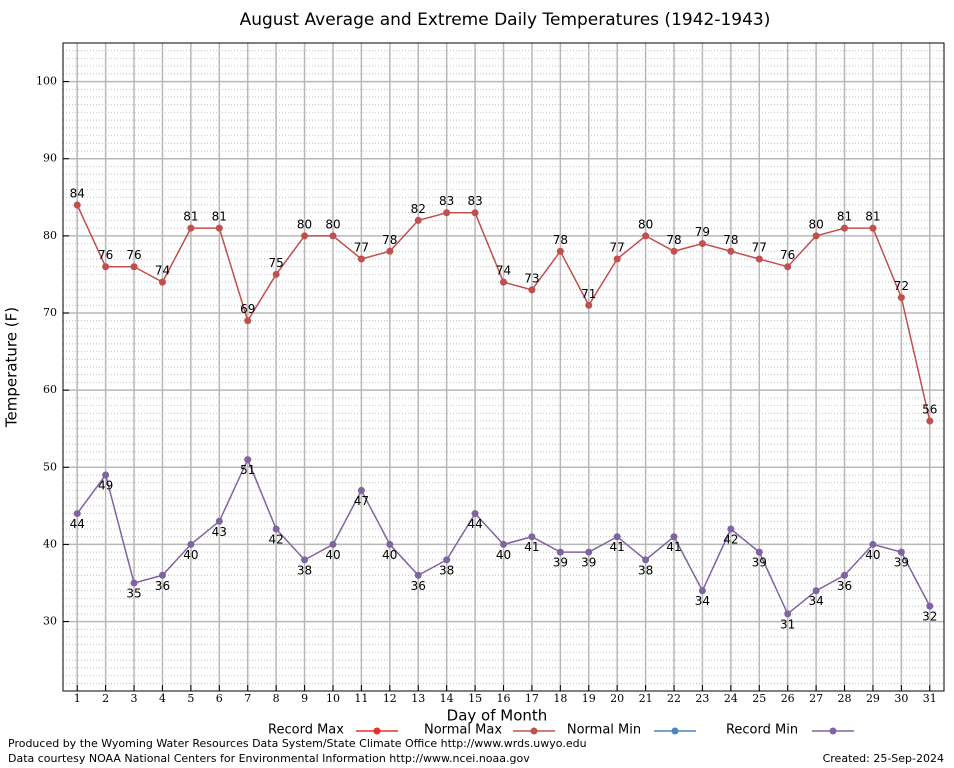 Image resolution: width=954 pixels, height=768 pixels. I want to click on x-tick-label: 30, so click(901, 698).